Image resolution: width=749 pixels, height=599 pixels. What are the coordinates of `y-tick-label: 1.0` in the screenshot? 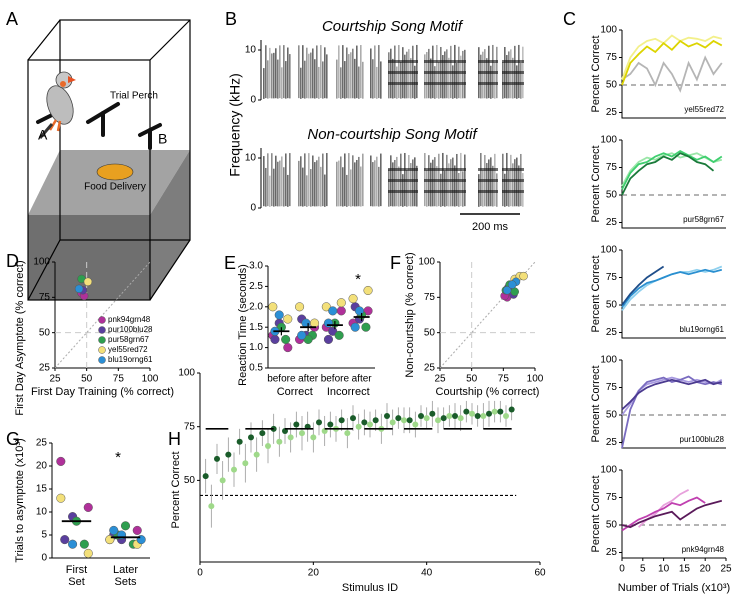 It's located at (256, 347).